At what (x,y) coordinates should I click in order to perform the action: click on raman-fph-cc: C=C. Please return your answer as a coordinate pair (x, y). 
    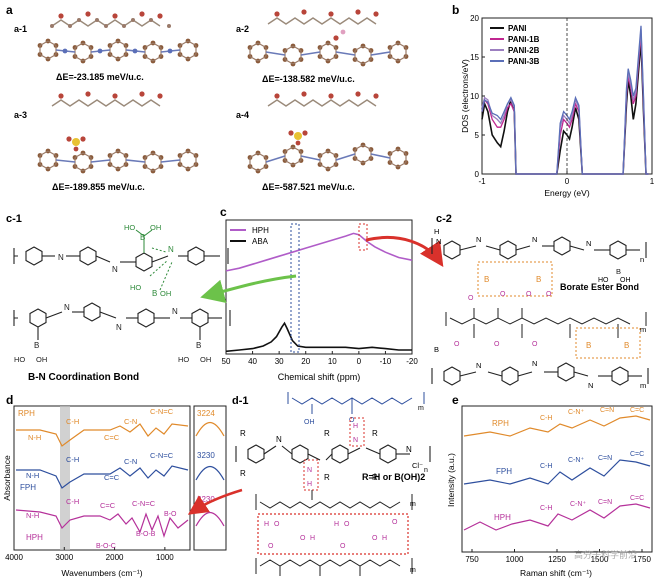
    Looking at the image, I should click on (637, 454).